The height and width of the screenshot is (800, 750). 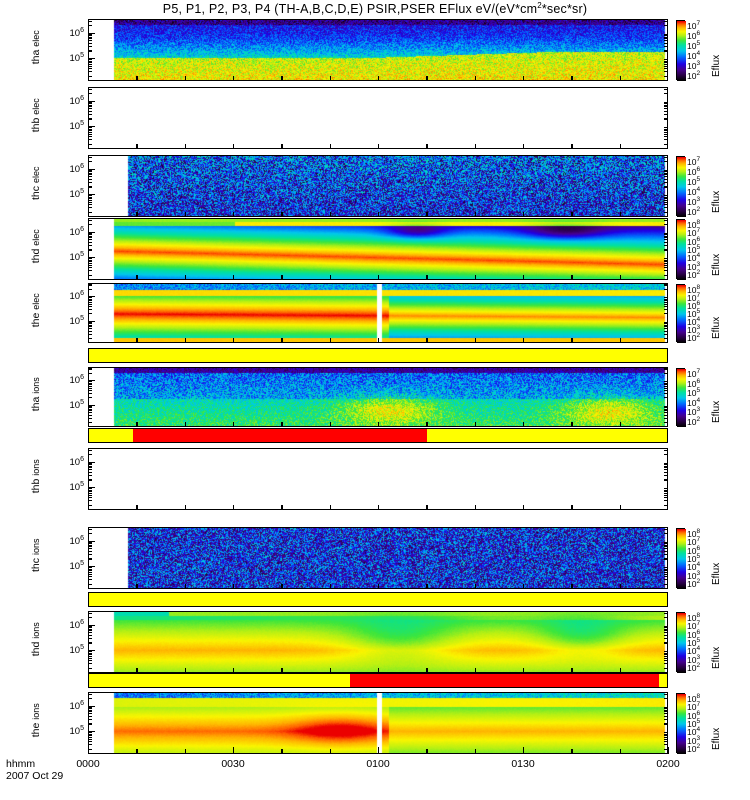 I want to click on colorbar-tick-label: 10⁵, so click(x=694, y=45).